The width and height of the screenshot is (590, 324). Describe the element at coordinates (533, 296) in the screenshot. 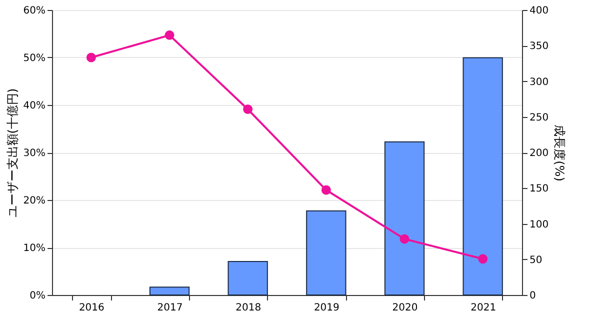

I see `y2-tick-label: 0` at that location.